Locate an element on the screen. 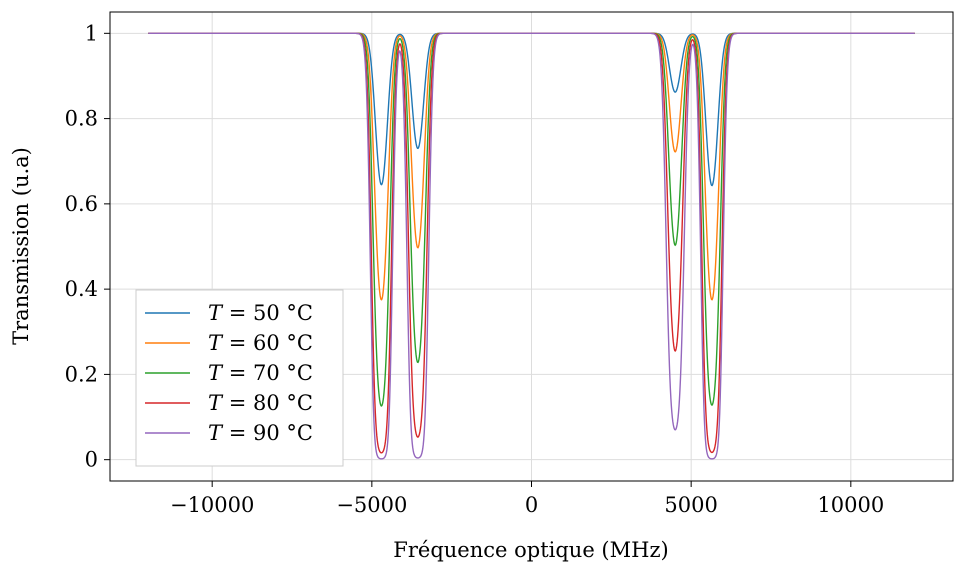 This screenshot has width=965, height=563. x-tick-label: −5000 is located at coordinates (371, 505).